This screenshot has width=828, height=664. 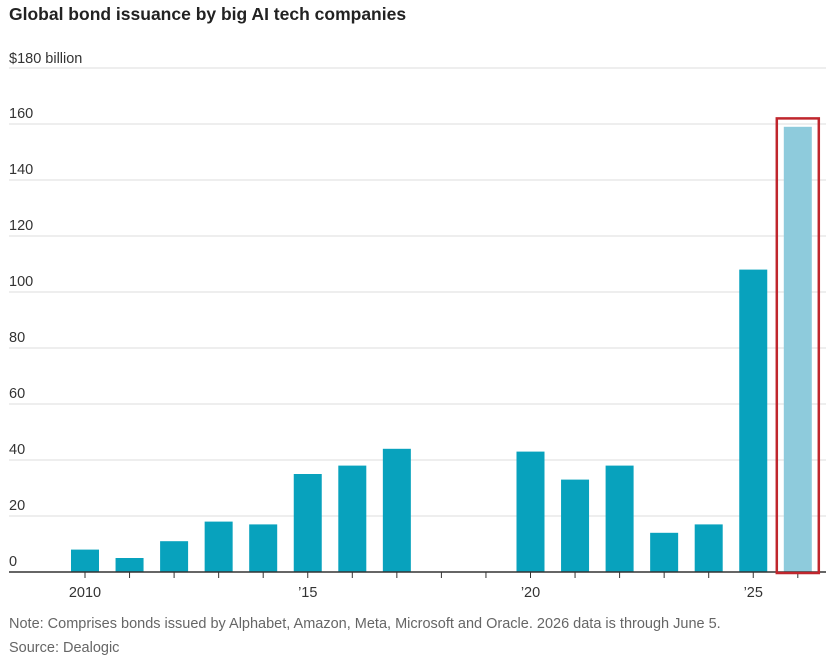 I want to click on y-tick-label: 60, so click(x=17, y=394).